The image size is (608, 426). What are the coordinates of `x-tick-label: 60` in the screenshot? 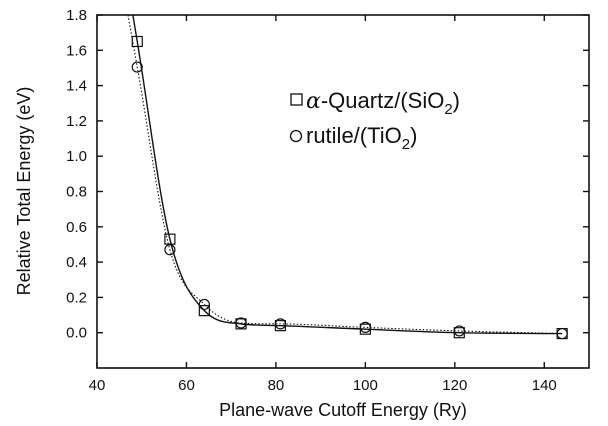 It's located at (186, 385).